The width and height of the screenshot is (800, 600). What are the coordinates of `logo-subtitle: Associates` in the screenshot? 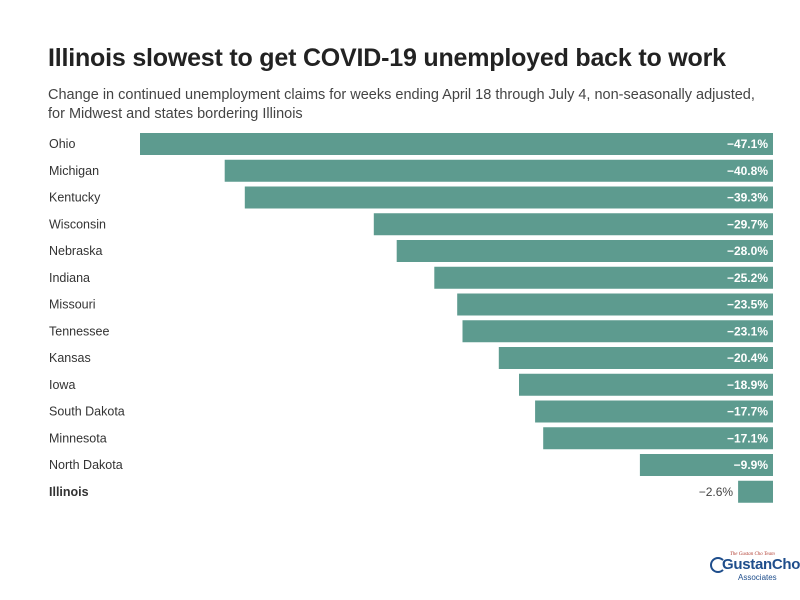 It's located at (757, 577).